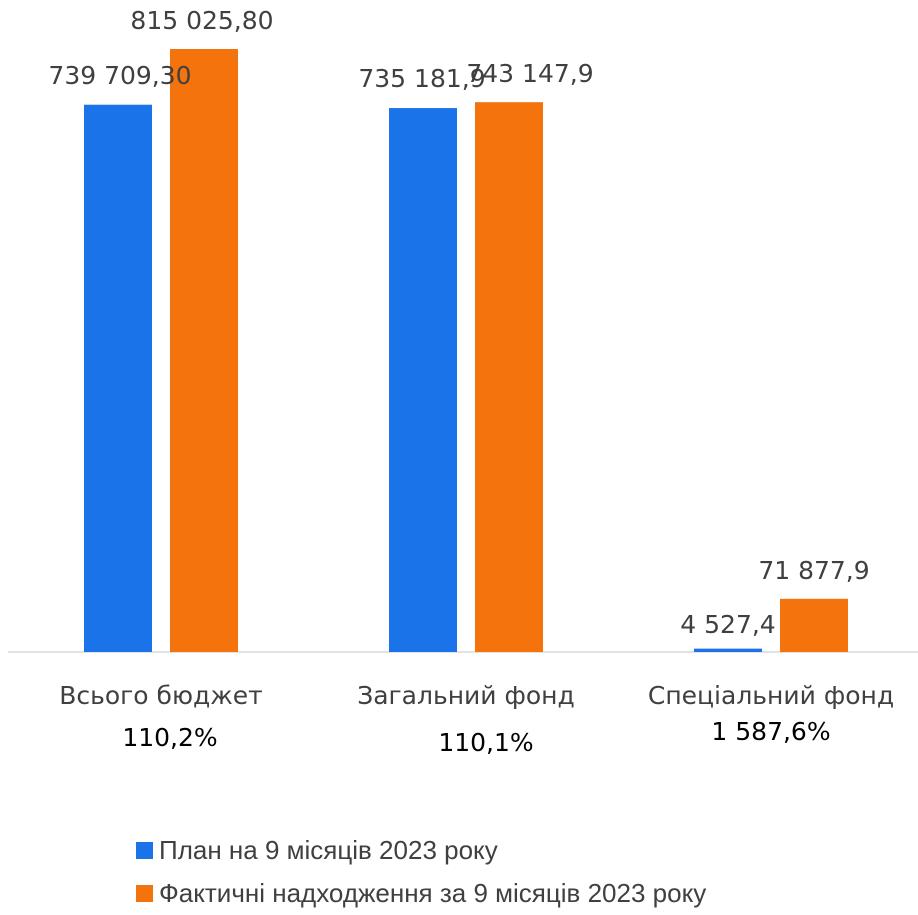 This screenshot has height=915, width=918. Describe the element at coordinates (421, 78) in the screenshot. I see `value-label-plan-1: 735 181,9` at that location.